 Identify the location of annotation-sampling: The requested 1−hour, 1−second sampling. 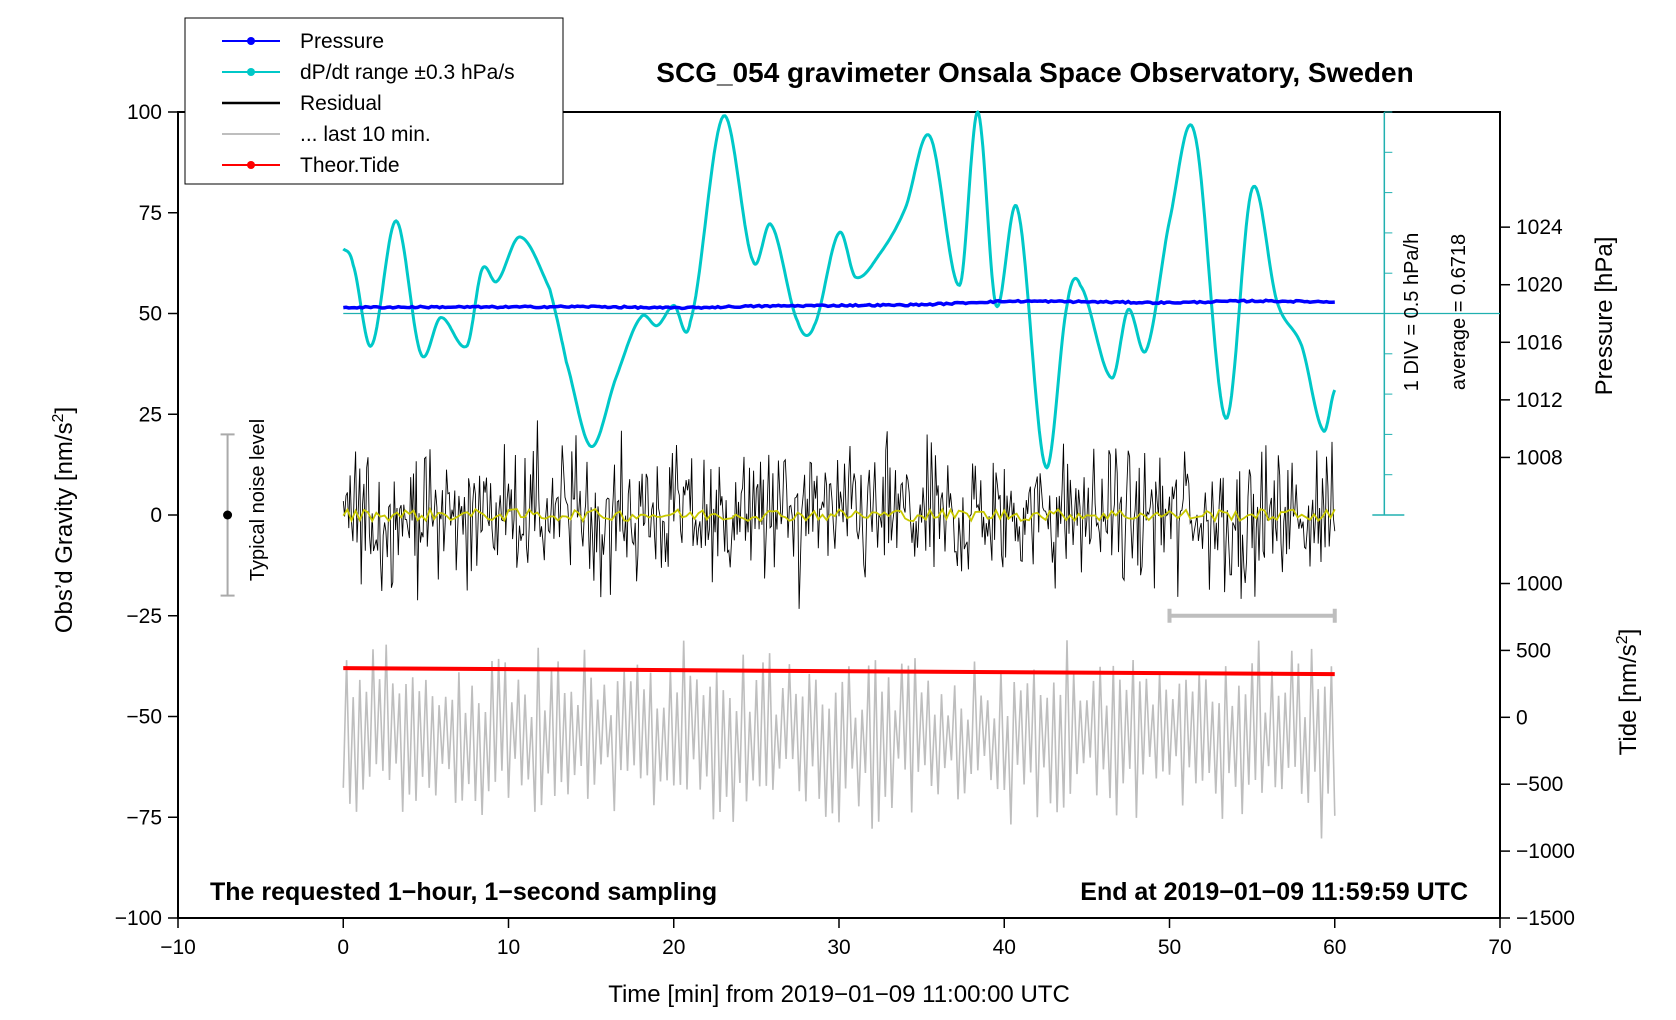
(463, 892).